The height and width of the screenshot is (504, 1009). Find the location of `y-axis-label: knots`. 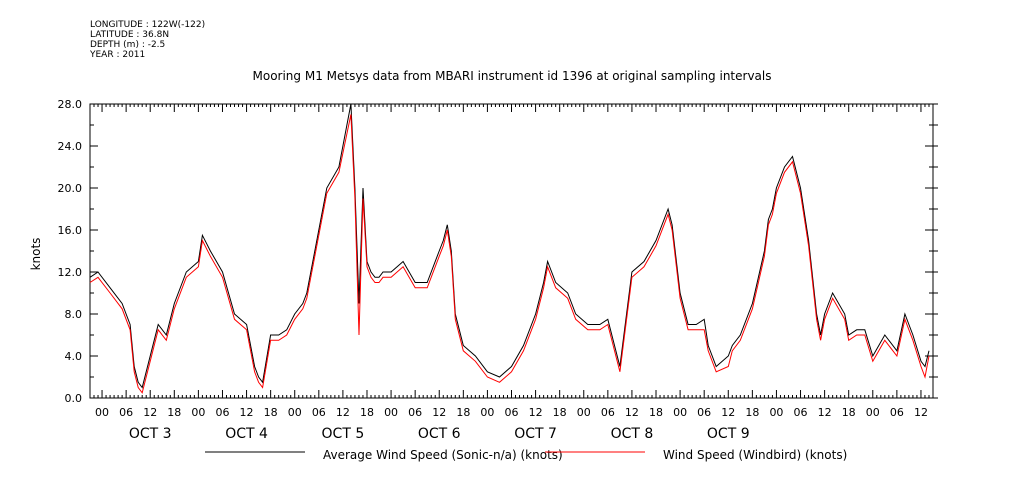

y-axis-label: knots is located at coordinates (36, 254).